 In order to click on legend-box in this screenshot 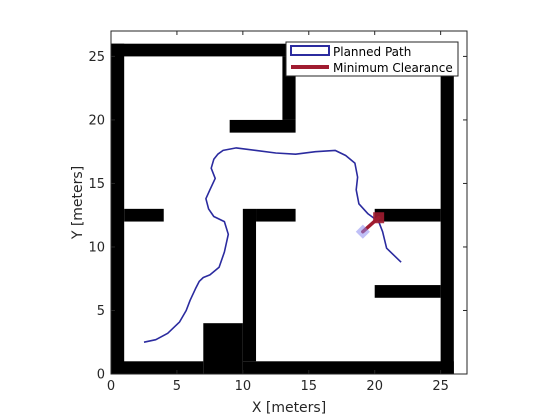, I will do `click(372, 59)`.